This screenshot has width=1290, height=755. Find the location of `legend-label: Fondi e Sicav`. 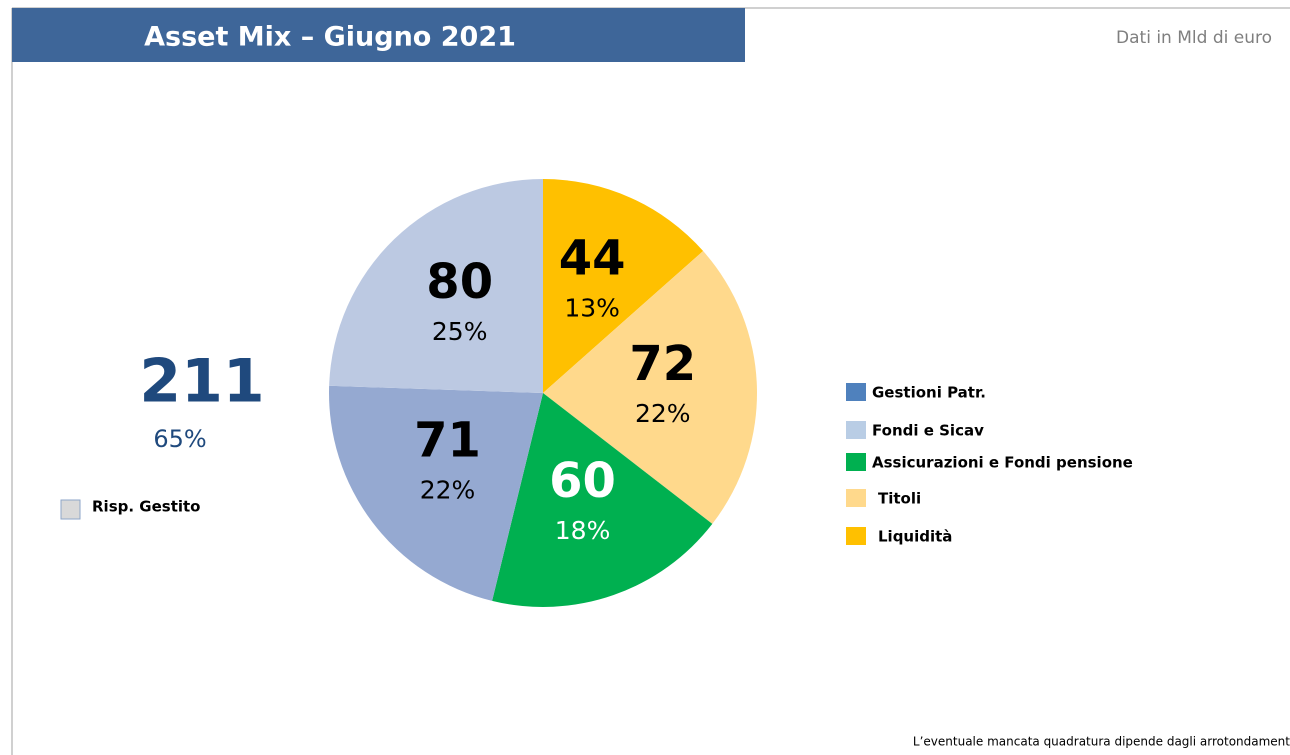

legend-label: Fondi e Sicav is located at coordinates (928, 431).